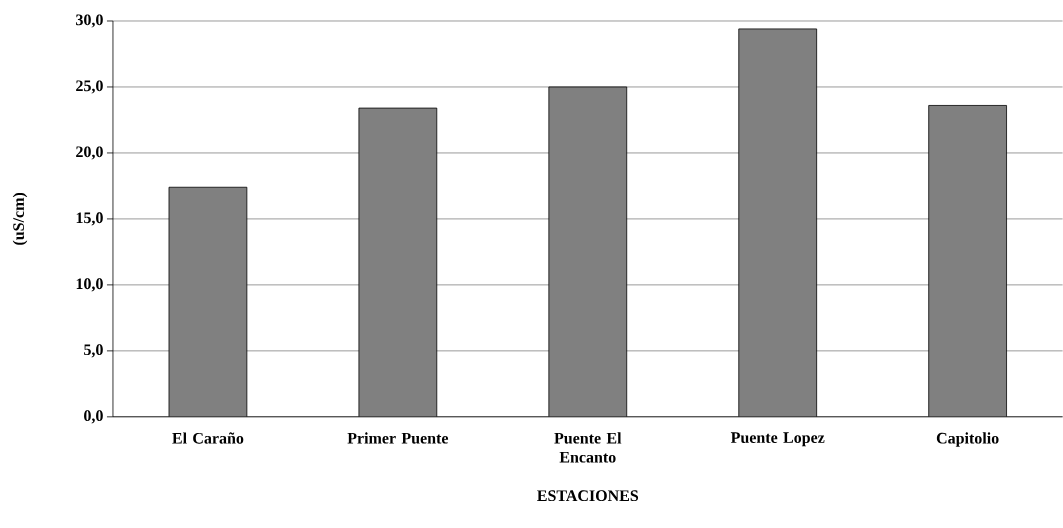 This screenshot has width=1063, height=528. What do you see at coordinates (967, 439) in the screenshot?
I see `x-tick-label: Capitolio` at bounding box center [967, 439].